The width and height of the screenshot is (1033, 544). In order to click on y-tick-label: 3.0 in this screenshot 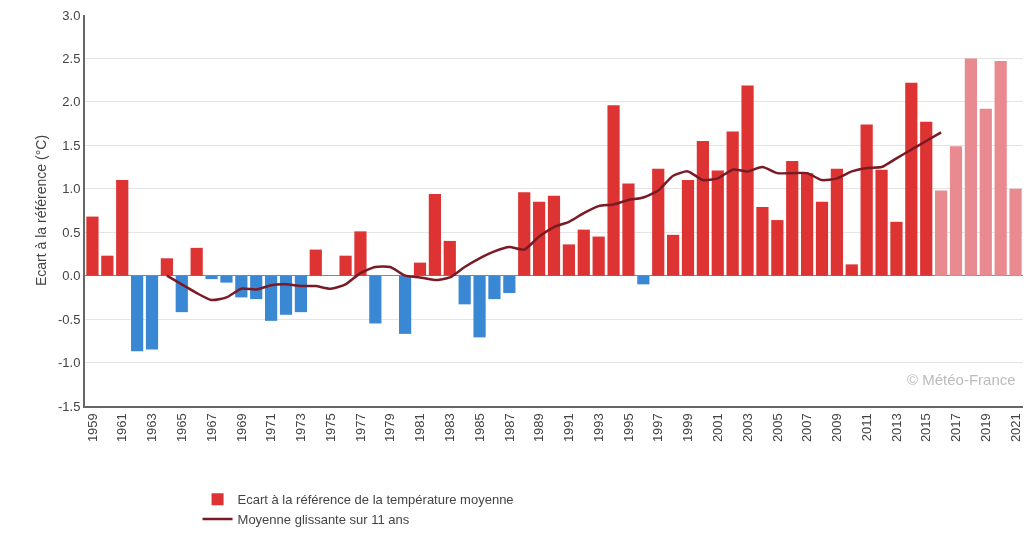, I will do `click(71, 15)`.